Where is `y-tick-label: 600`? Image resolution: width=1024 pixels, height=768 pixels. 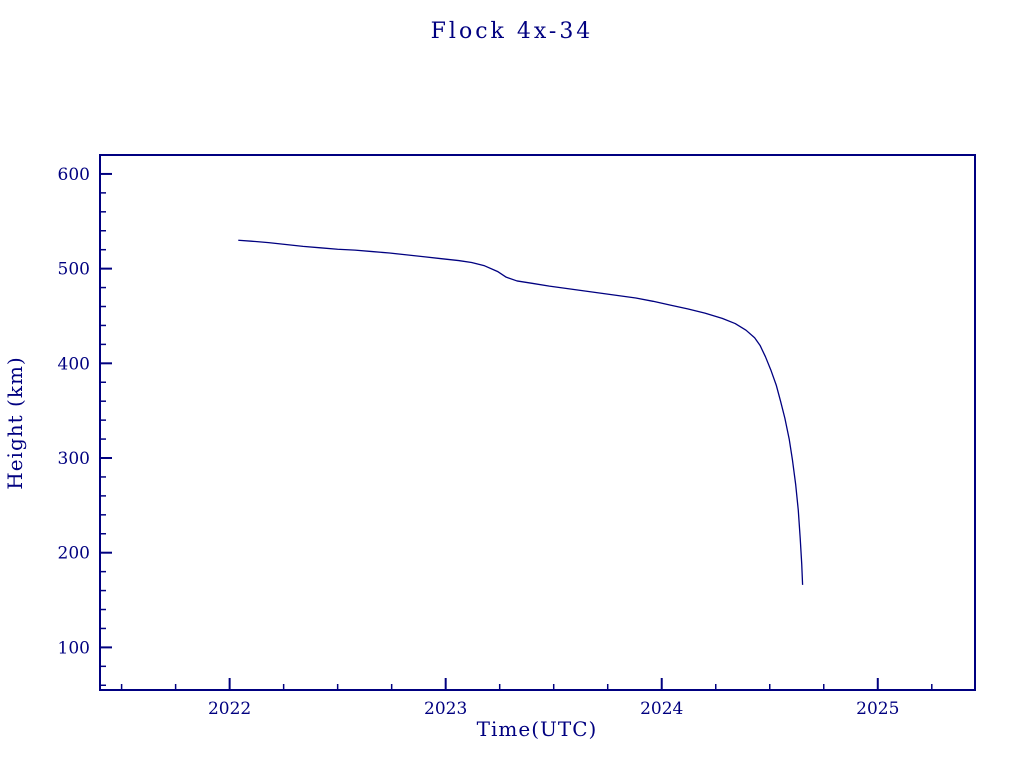
y-tick-label: 600 is located at coordinates (74, 175).